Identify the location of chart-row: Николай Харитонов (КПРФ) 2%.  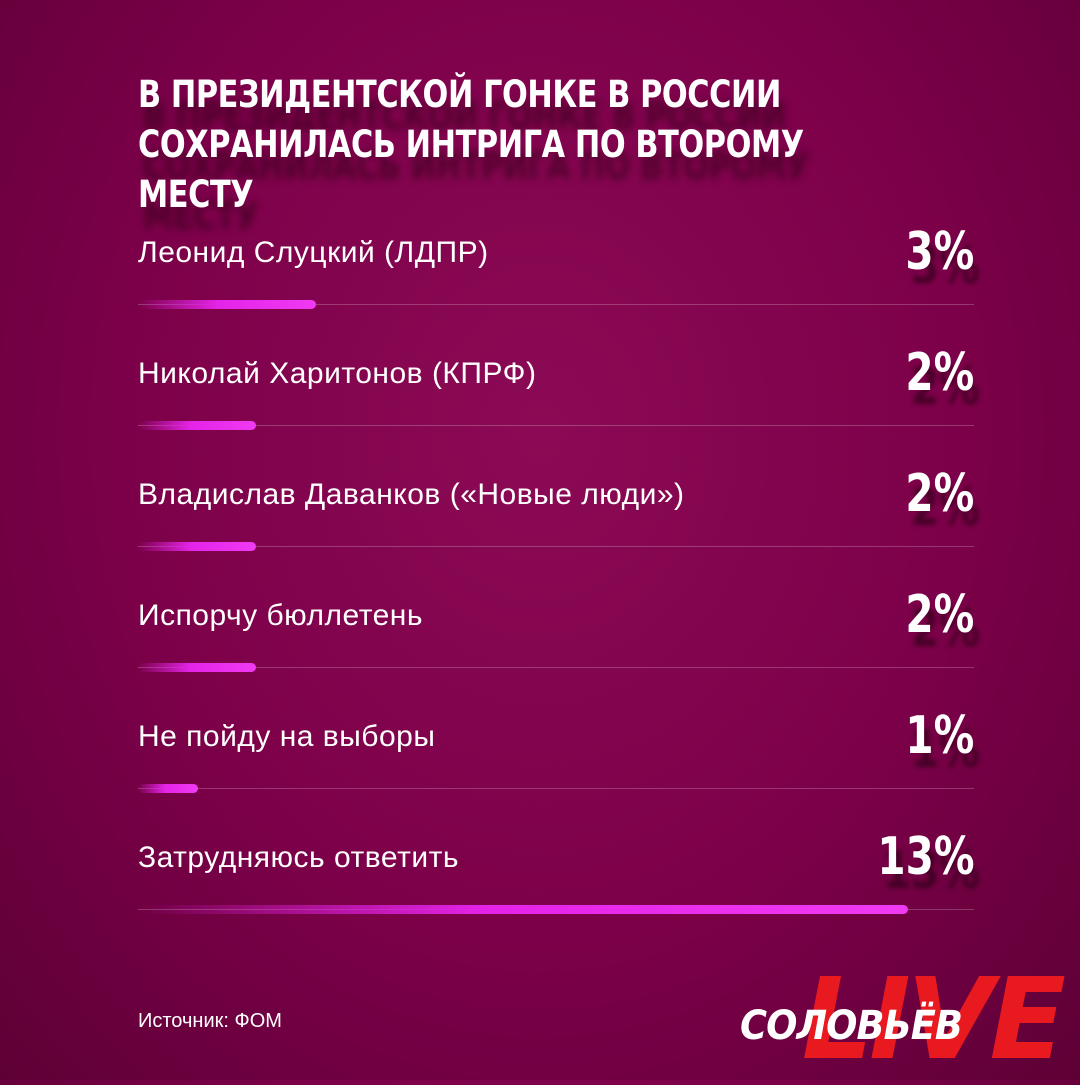
(556, 403).